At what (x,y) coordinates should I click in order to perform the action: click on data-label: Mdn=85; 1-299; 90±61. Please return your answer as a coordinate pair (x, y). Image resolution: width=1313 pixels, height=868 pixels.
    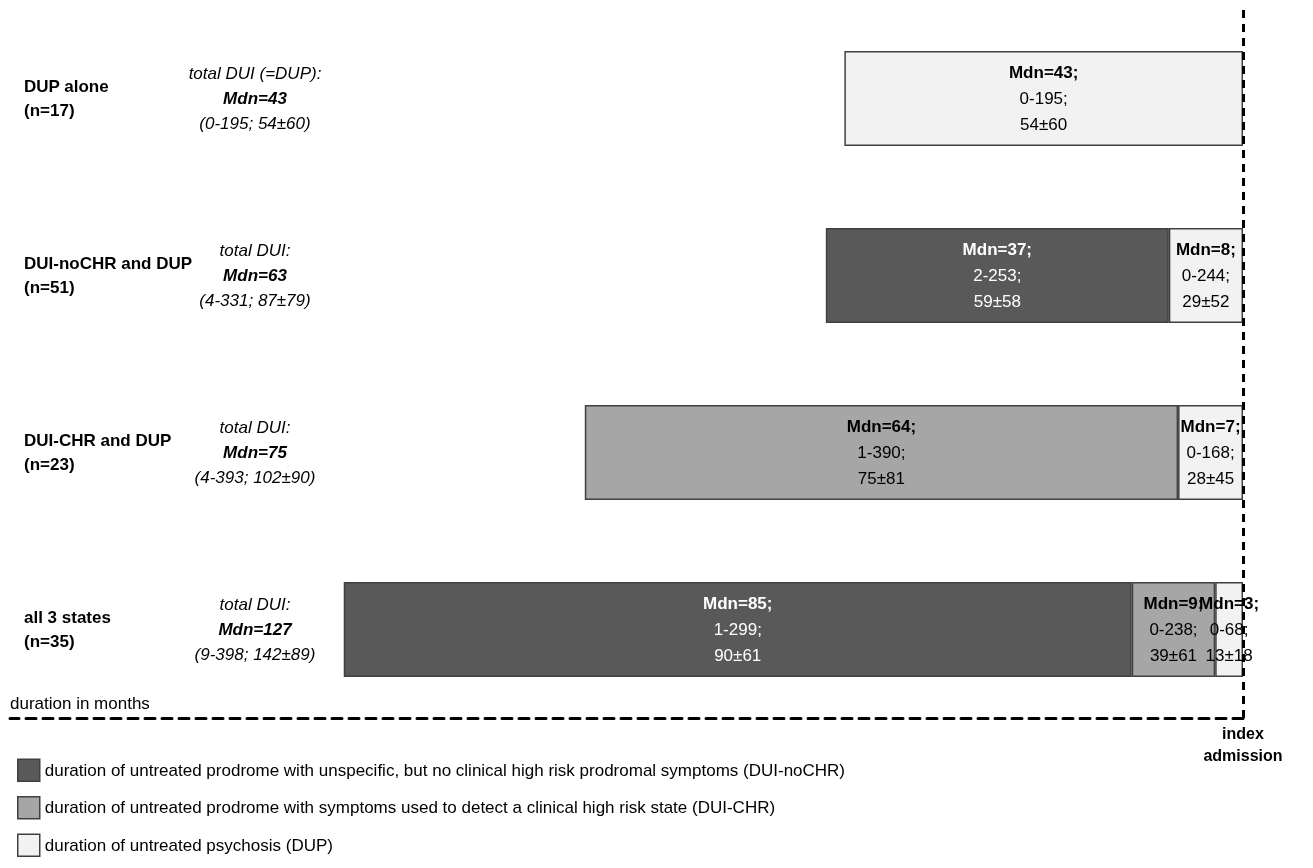
    Looking at the image, I should click on (738, 629).